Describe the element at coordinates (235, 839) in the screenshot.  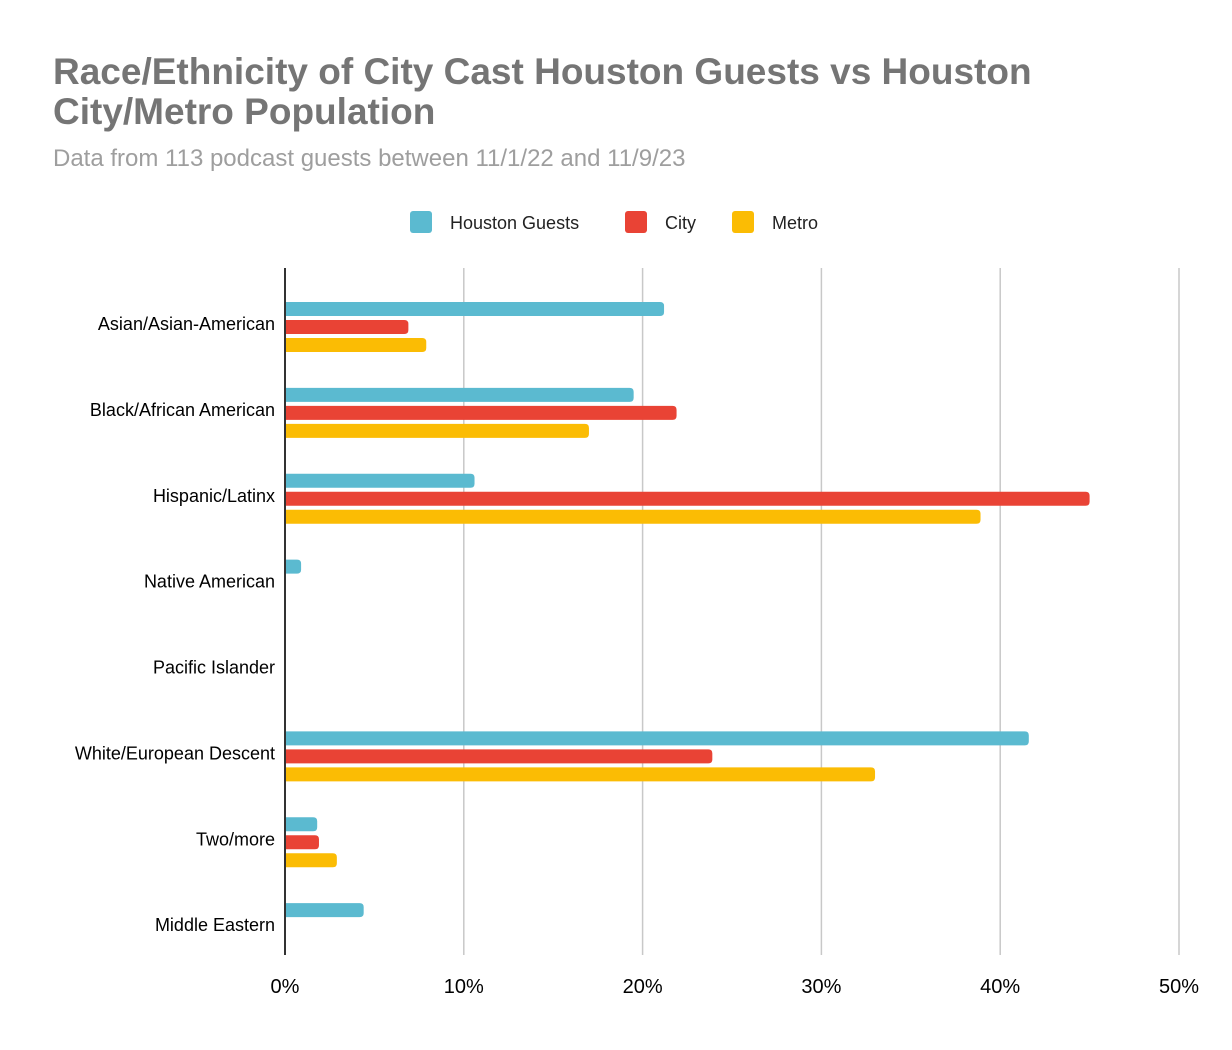
I see `category-label: Two/more` at that location.